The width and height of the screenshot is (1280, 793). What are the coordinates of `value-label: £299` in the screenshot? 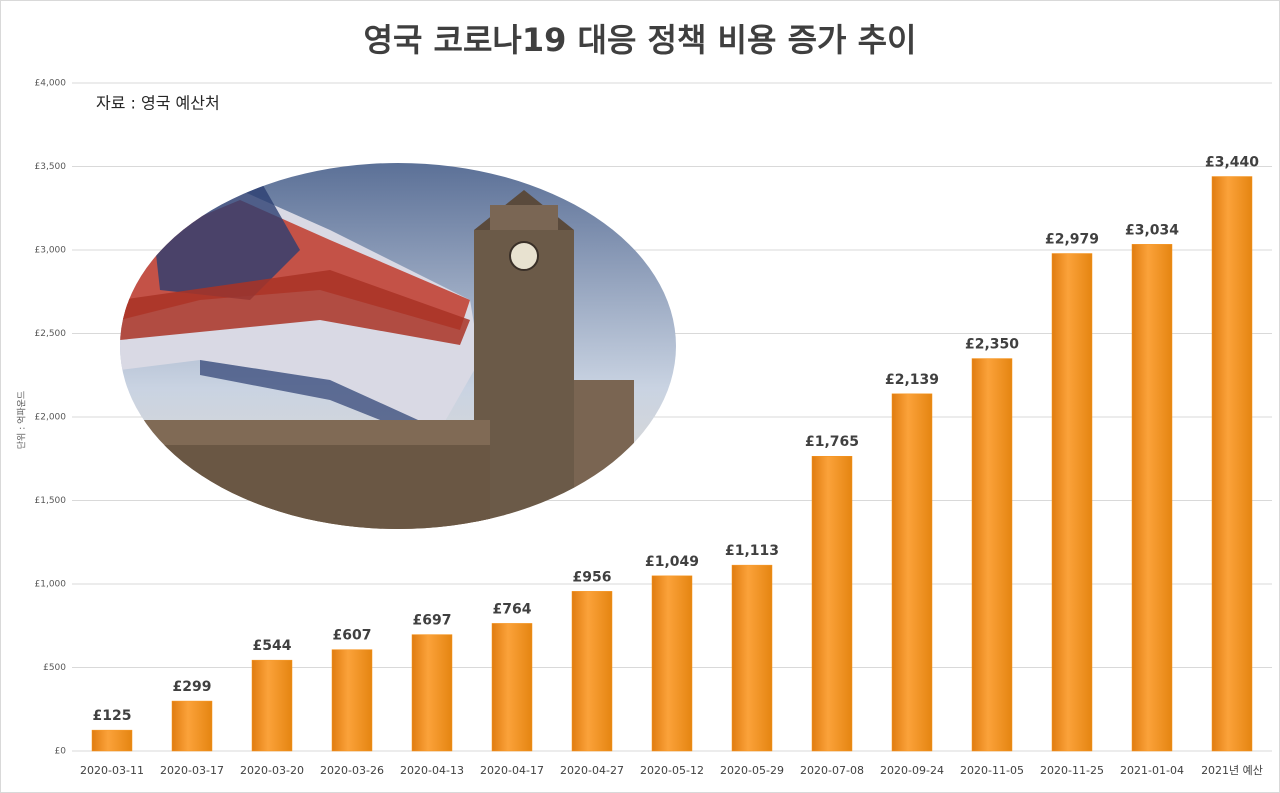 It's located at (192, 687).